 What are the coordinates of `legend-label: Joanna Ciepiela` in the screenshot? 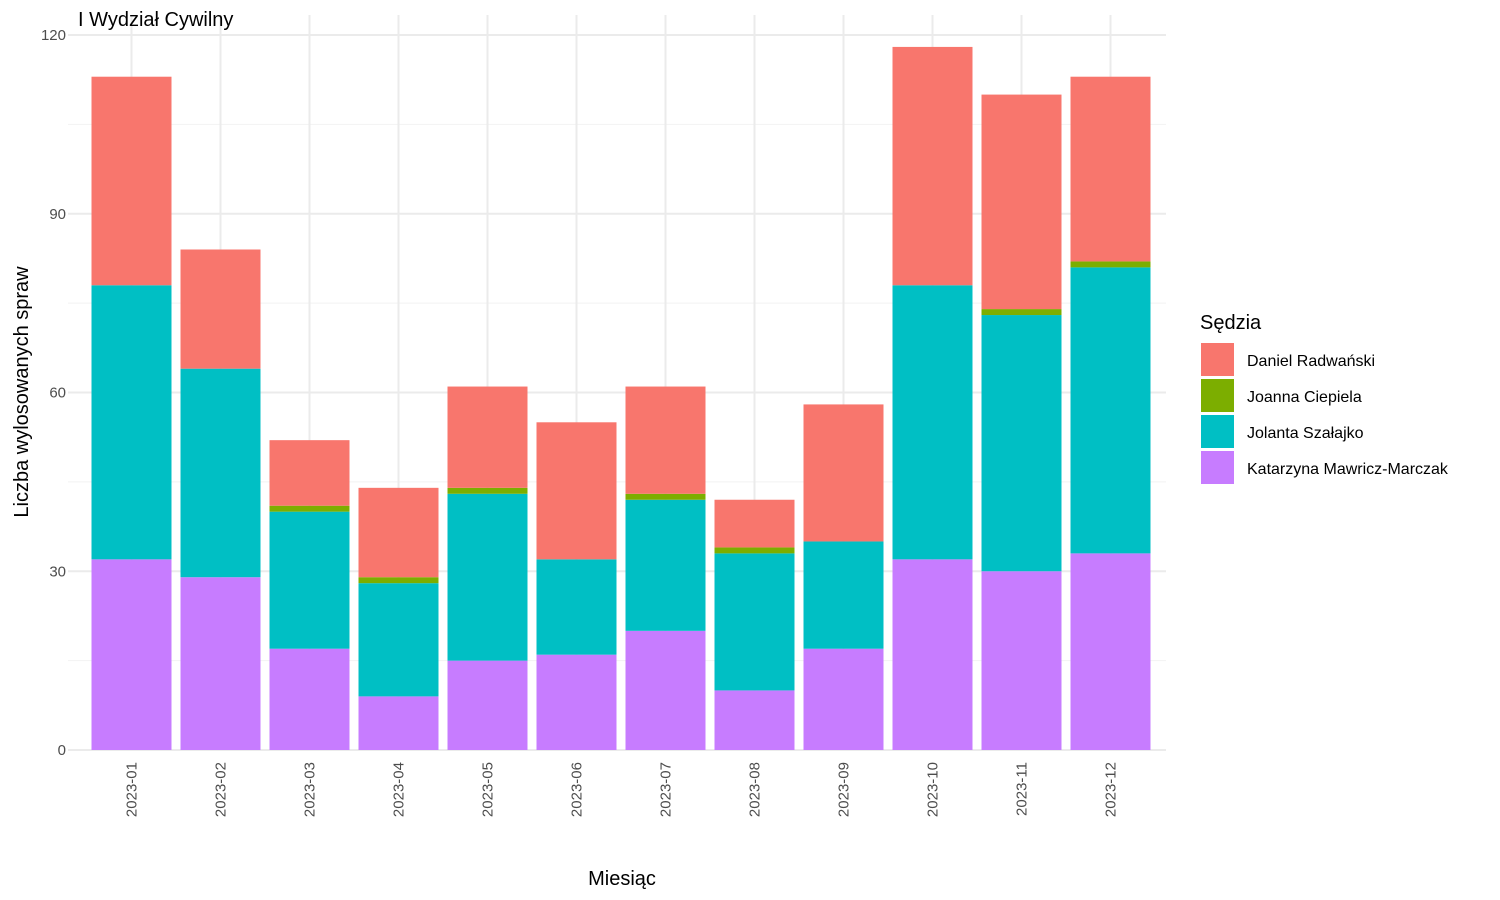 It's located at (1304, 397).